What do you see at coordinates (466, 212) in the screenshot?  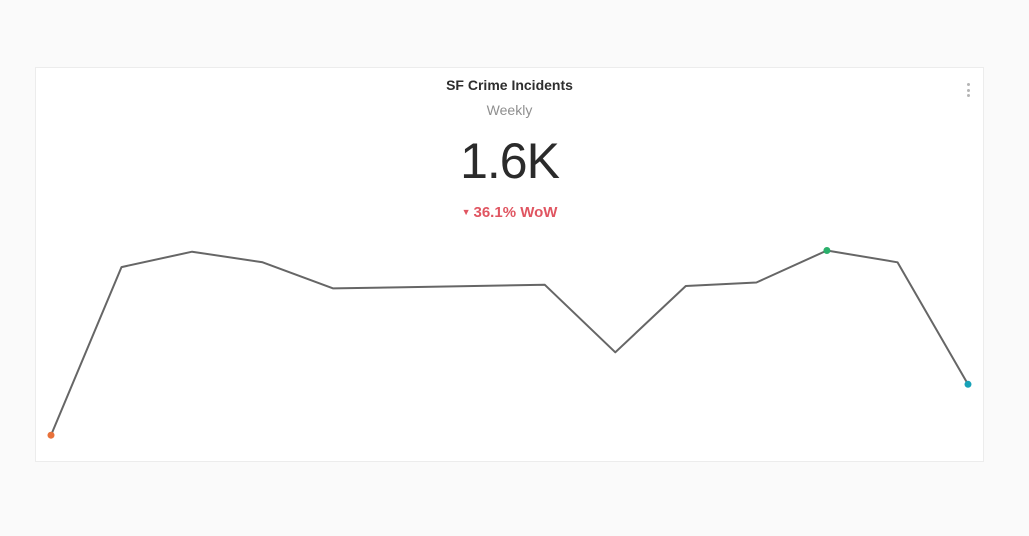 I see `triangle-down-icon: ▼` at bounding box center [466, 212].